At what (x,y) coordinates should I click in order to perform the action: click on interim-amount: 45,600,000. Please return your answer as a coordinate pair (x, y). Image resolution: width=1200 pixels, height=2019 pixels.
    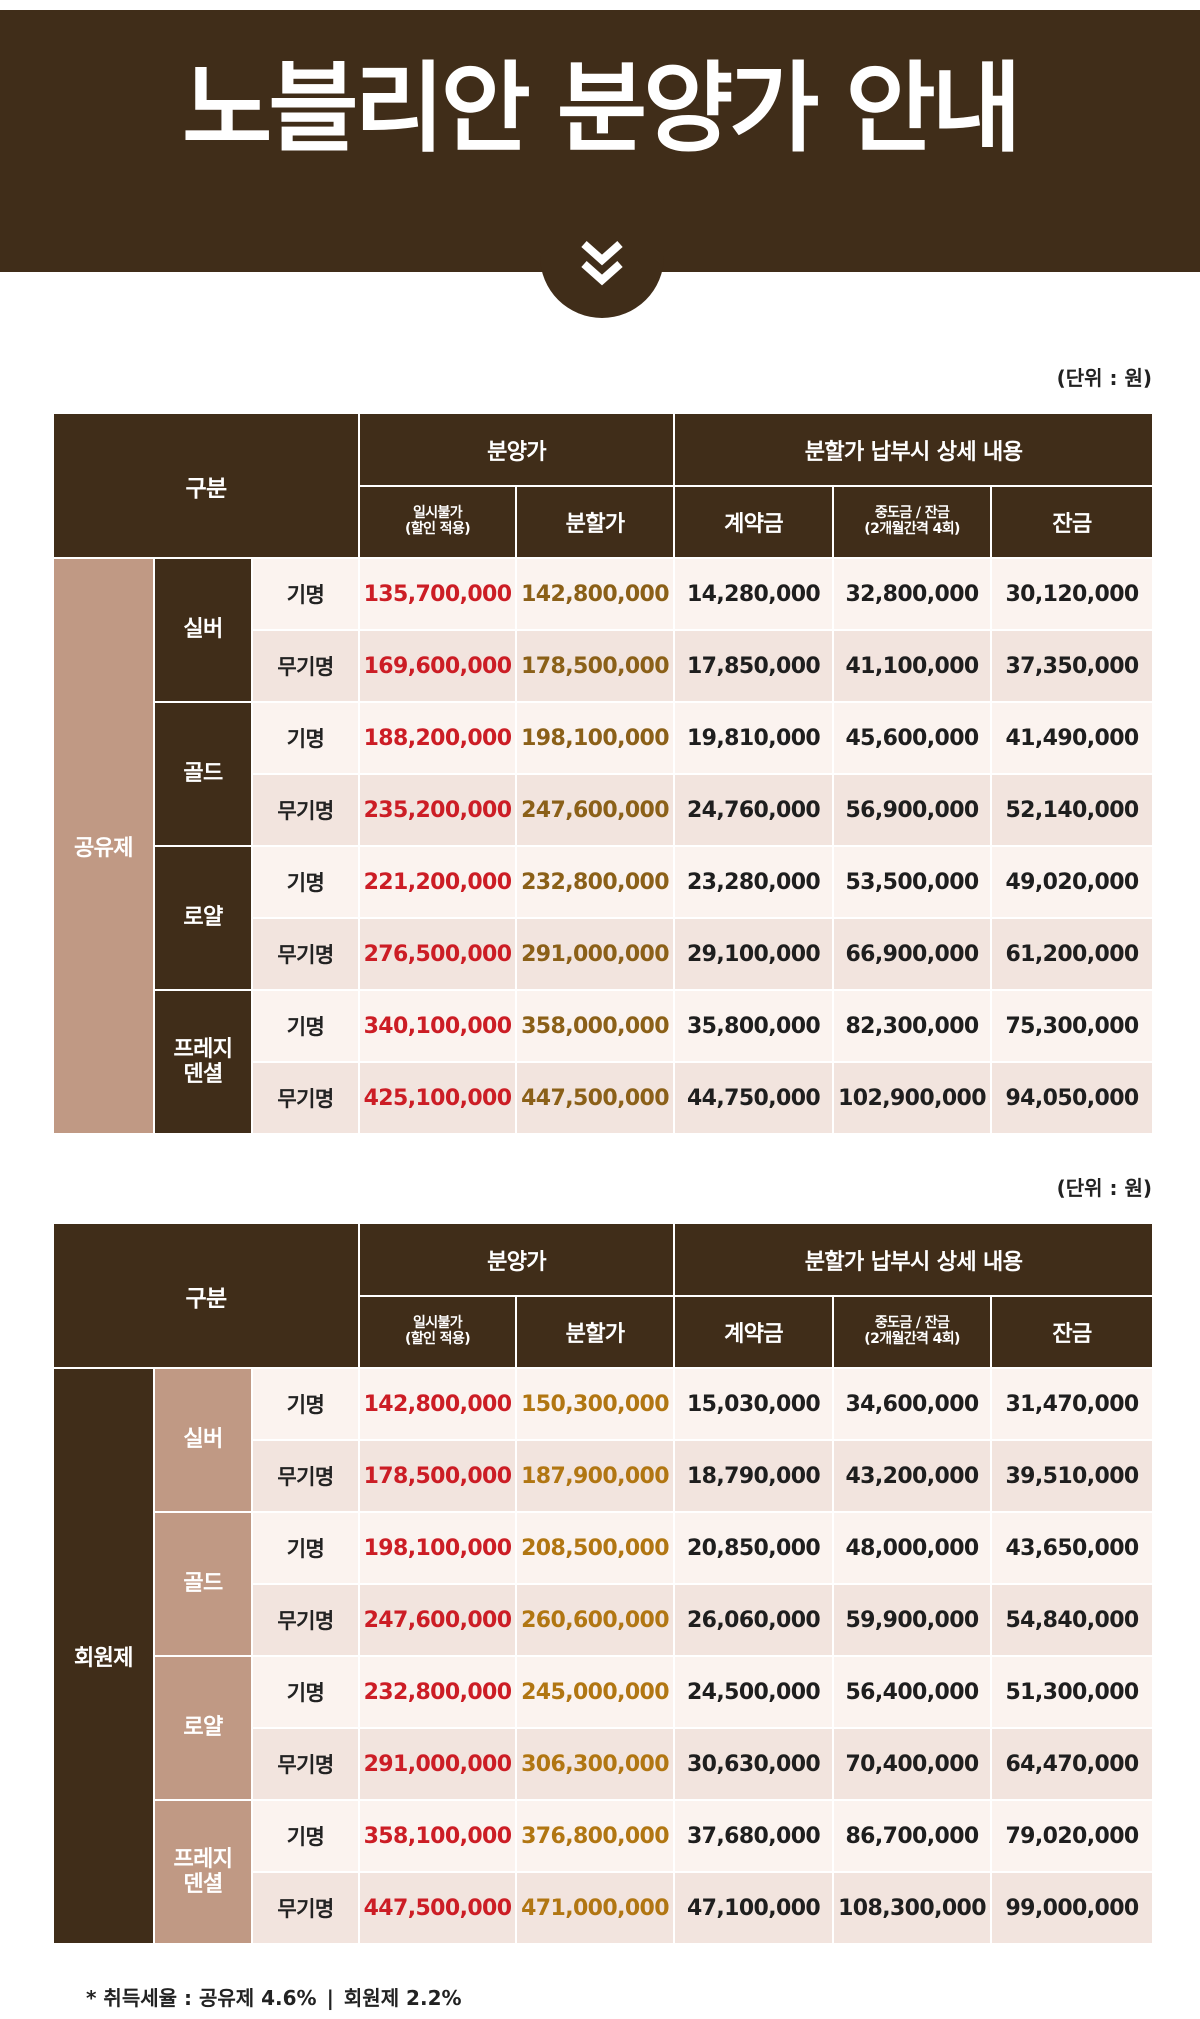
    Looking at the image, I should click on (913, 738).